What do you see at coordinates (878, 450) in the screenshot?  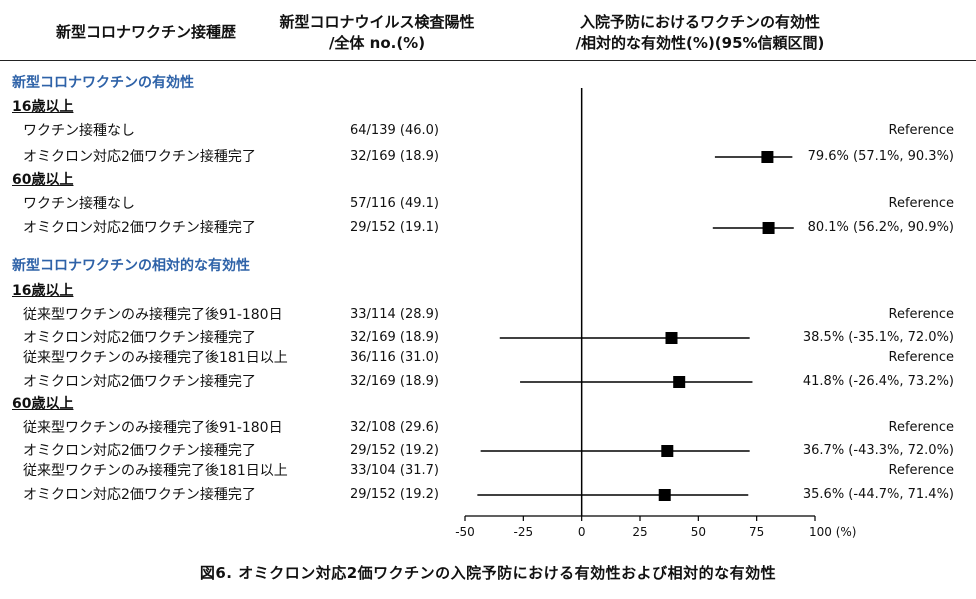 I see `effect-estimate-text: 36.7% (-43.3%, 72.0%)` at bounding box center [878, 450].